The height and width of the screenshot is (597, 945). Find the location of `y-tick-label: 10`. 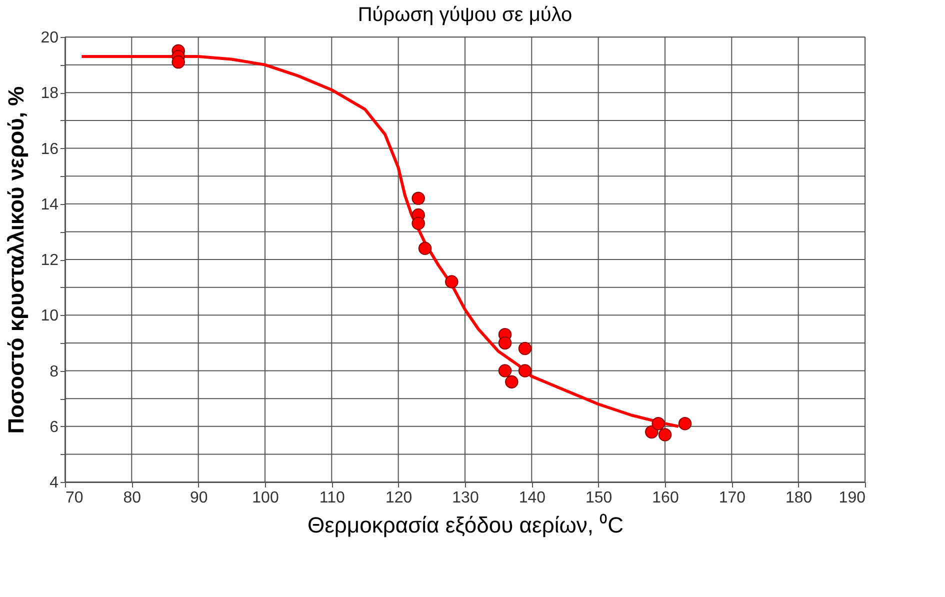

y-tick-label: 10 is located at coordinates (49, 316).